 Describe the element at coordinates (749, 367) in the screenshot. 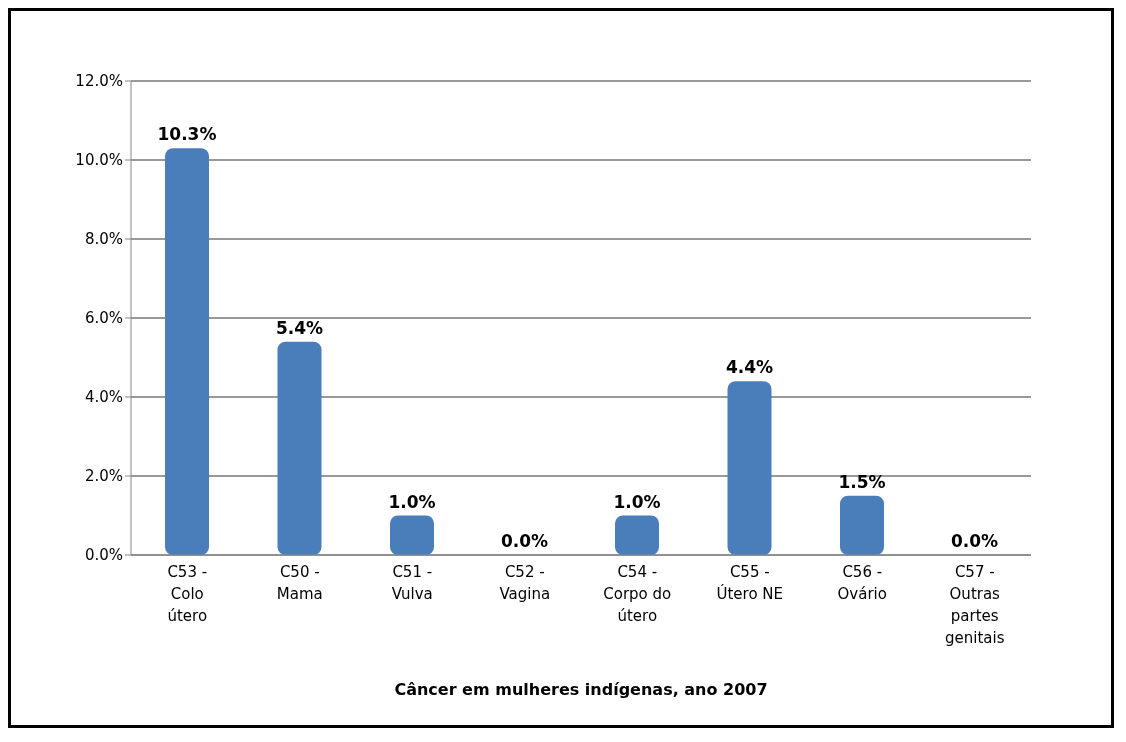

I see `data-label: 4.4%` at that location.